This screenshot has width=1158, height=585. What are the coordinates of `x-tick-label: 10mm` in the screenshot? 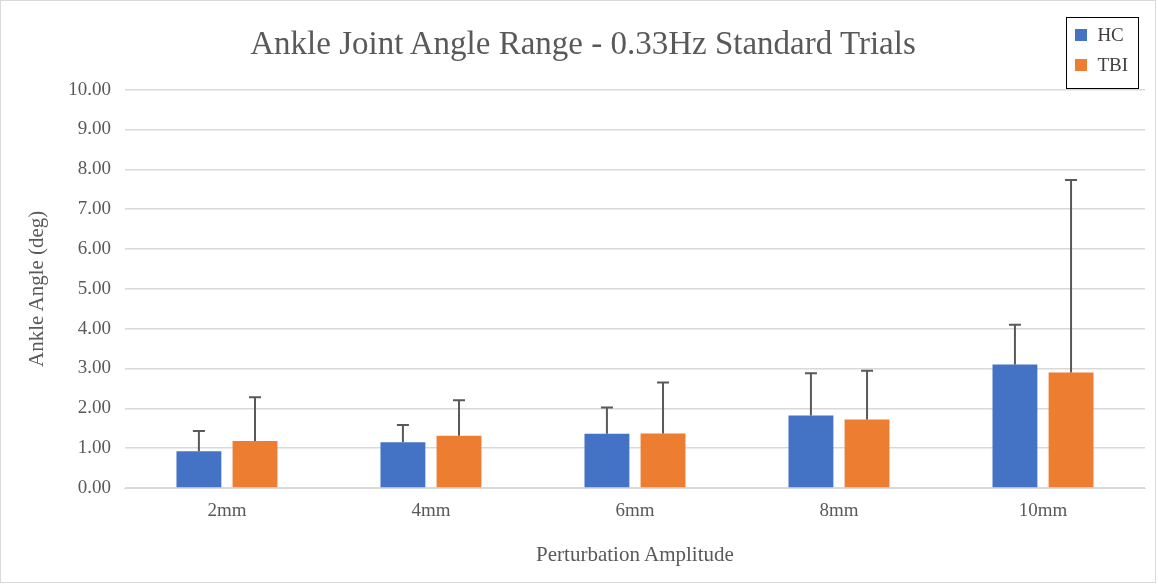 It's located at (1043, 510).